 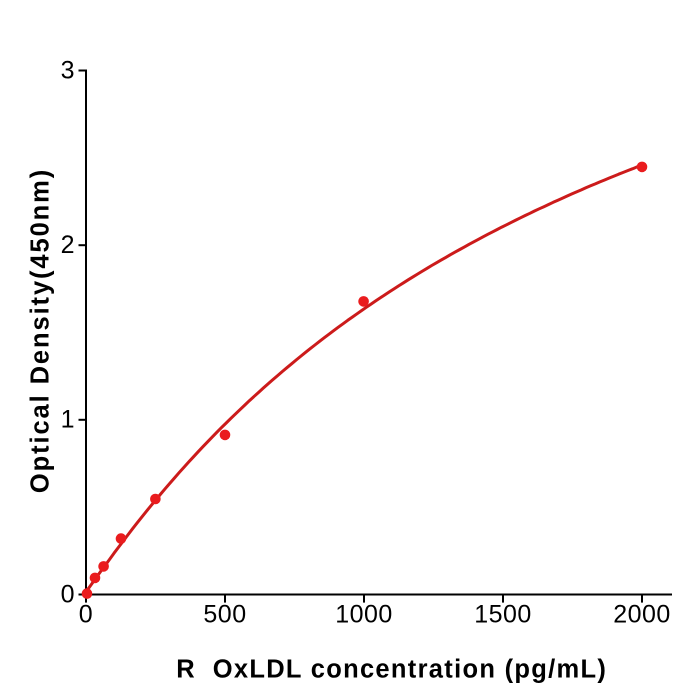 I want to click on svg-text: R OxLDL concentration (pg/mL), so click(x=391, y=670).